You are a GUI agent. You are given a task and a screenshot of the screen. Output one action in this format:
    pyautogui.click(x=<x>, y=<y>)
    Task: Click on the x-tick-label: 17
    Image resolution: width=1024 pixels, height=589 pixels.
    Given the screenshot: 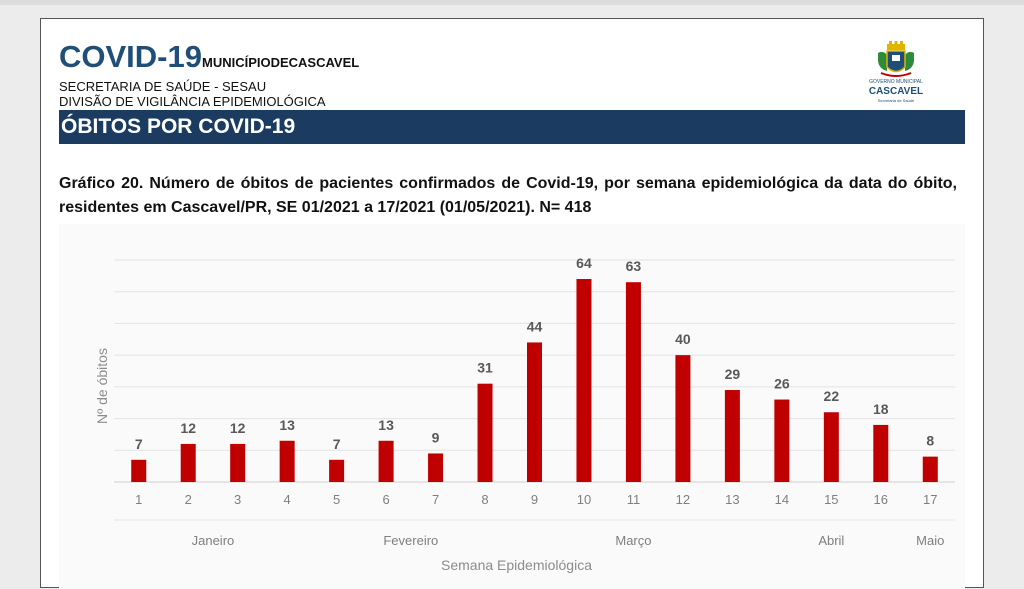 What is the action you would take?
    pyautogui.click(x=930, y=499)
    